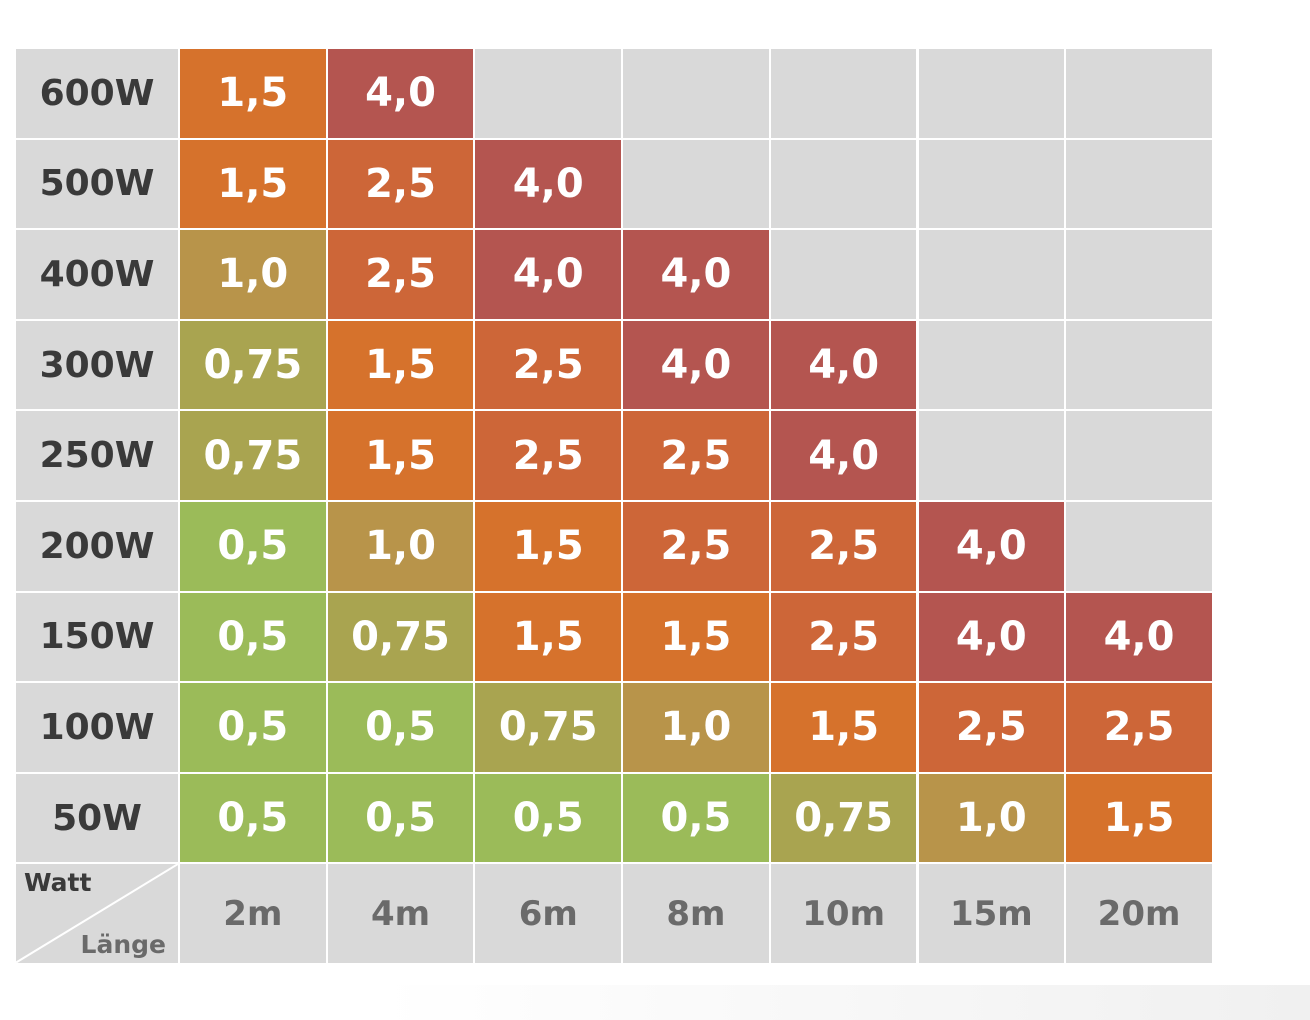 This screenshot has width=1310, height=1020. I want to click on corner-header: Watt Länge, so click(97, 913).